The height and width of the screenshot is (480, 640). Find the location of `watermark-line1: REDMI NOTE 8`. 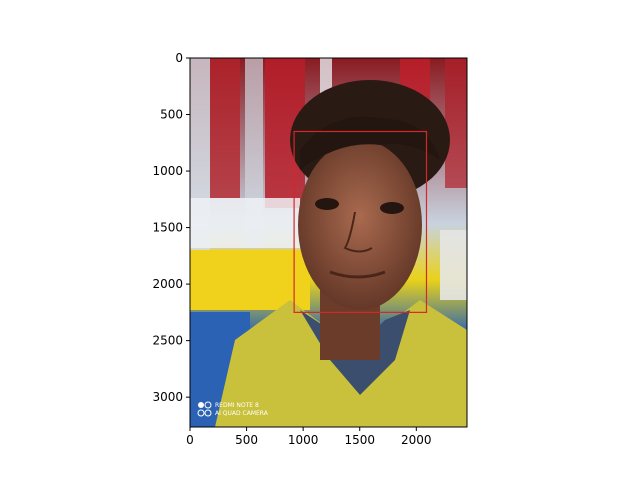

watermark-line1: REDMI NOTE 8 is located at coordinates (237, 405).